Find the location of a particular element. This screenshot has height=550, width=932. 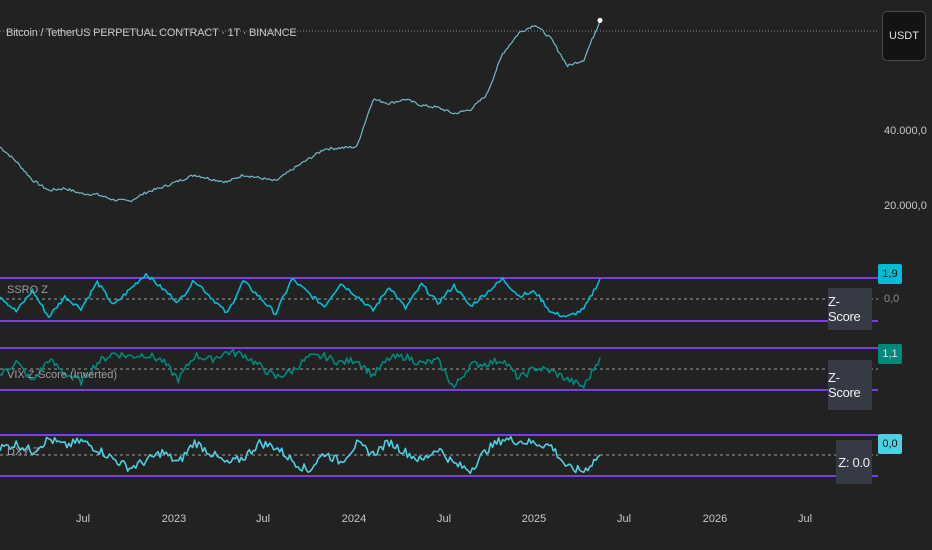

ssro-zero-tick: 0,0 is located at coordinates (892, 299).